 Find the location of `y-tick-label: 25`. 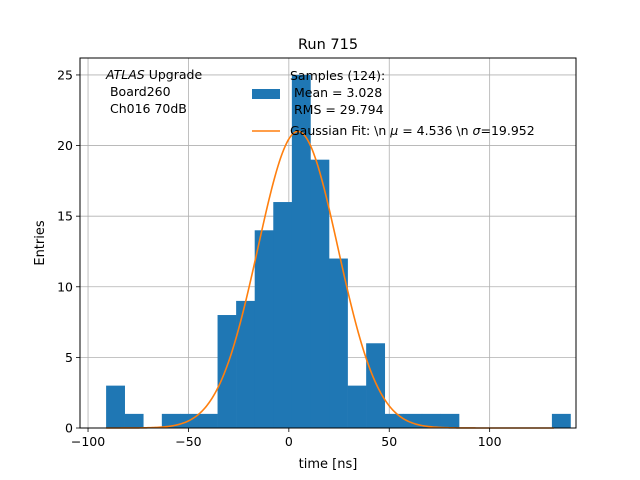

y-tick-label: 25 is located at coordinates (65, 74).